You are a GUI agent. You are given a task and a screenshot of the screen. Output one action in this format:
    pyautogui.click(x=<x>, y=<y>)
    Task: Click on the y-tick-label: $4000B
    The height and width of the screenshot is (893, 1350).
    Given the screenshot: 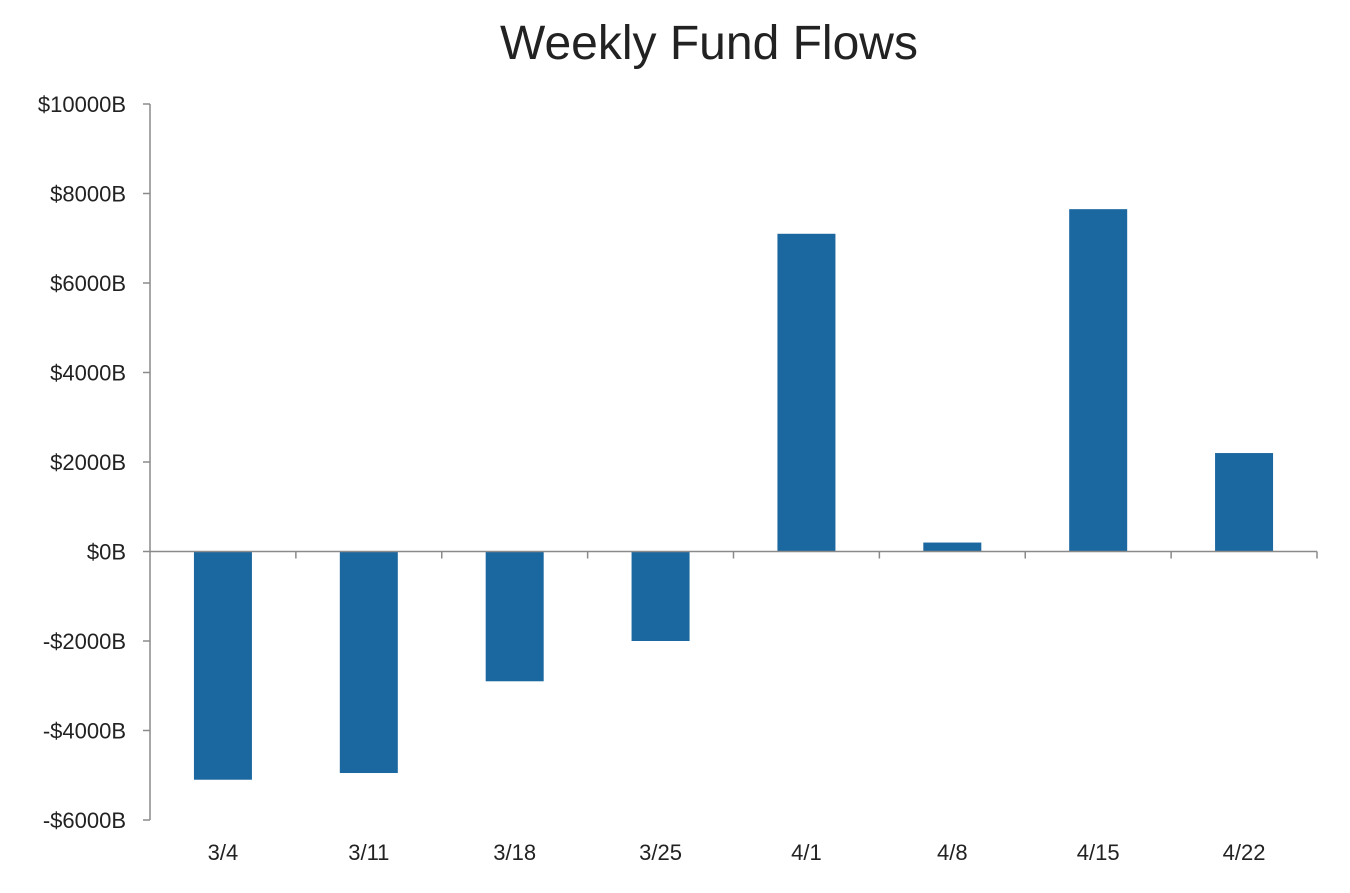 What is the action you would take?
    pyautogui.click(x=88, y=373)
    